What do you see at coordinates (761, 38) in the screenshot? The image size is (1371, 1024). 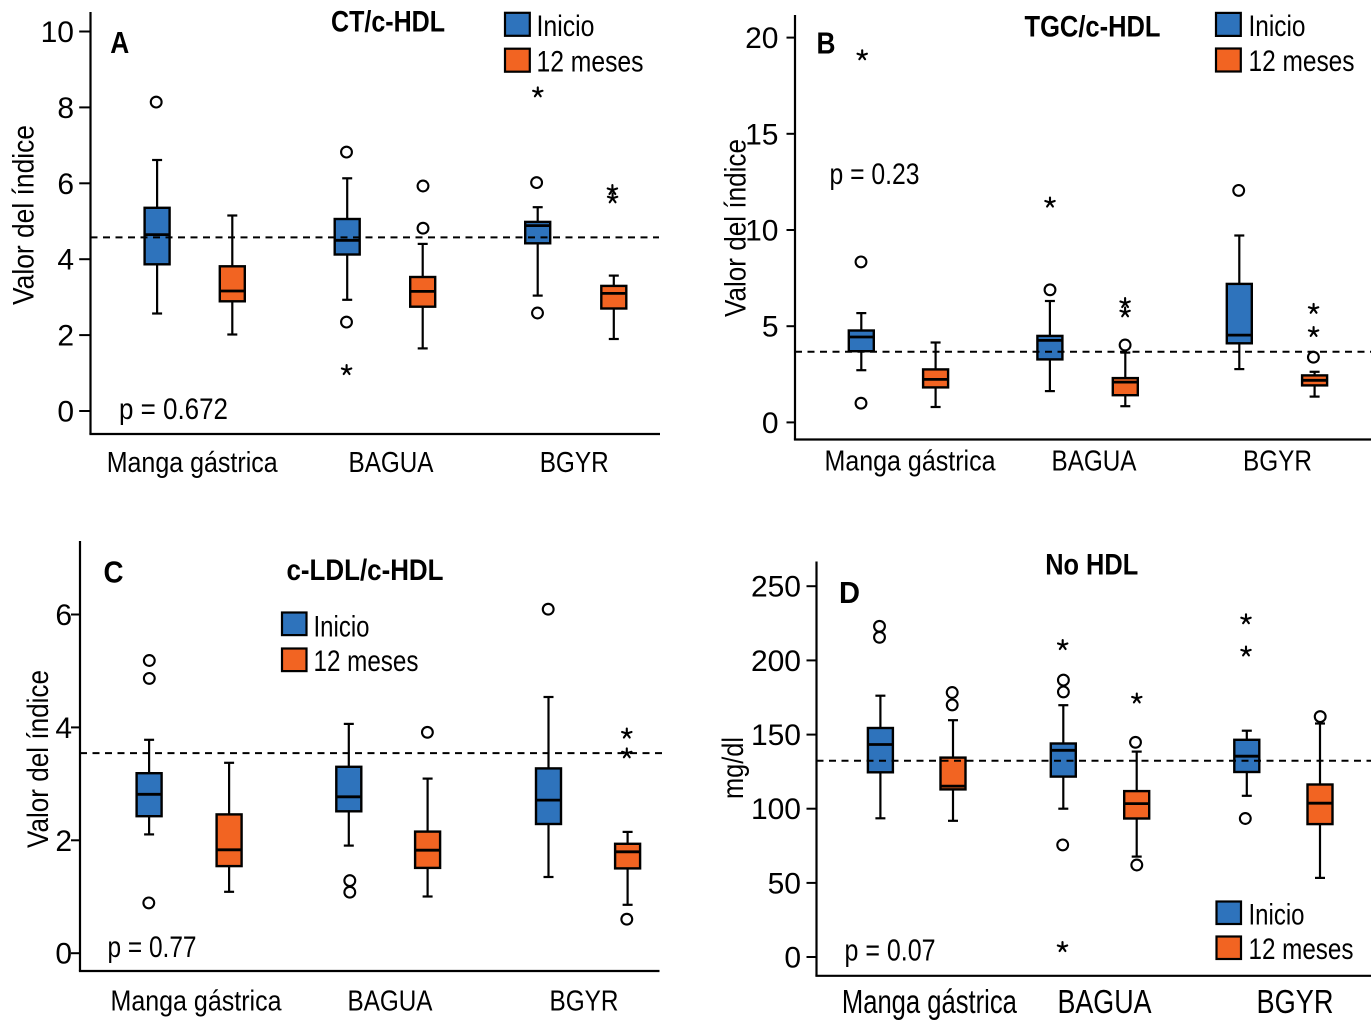 I see `svg-text: 20` at bounding box center [761, 38].